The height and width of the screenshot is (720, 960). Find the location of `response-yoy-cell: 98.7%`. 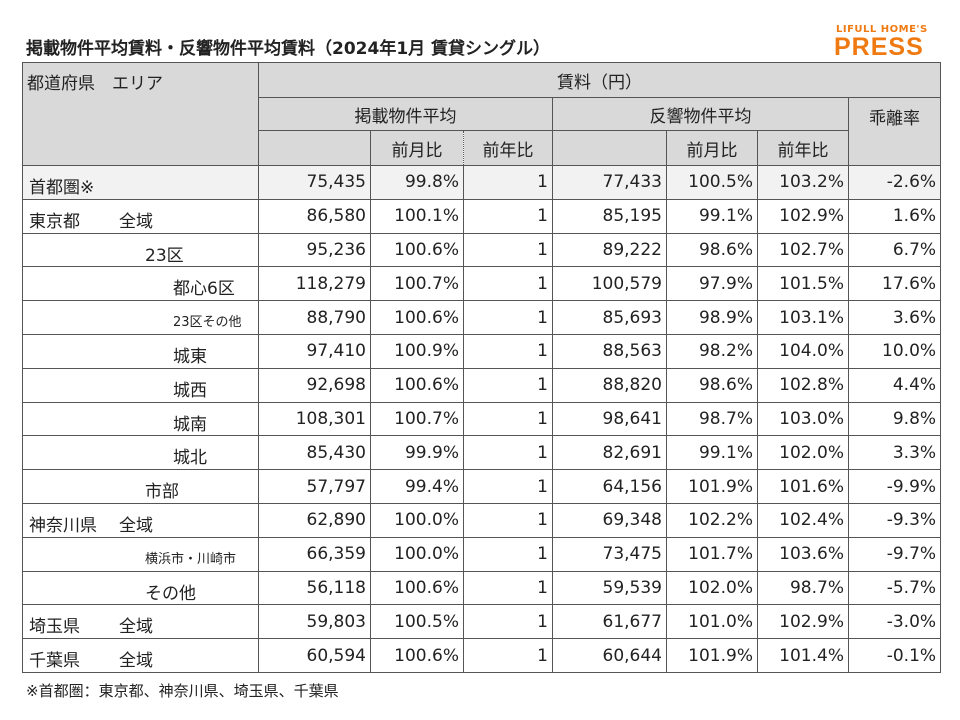

response-yoy-cell: 98.7% is located at coordinates (803, 588).